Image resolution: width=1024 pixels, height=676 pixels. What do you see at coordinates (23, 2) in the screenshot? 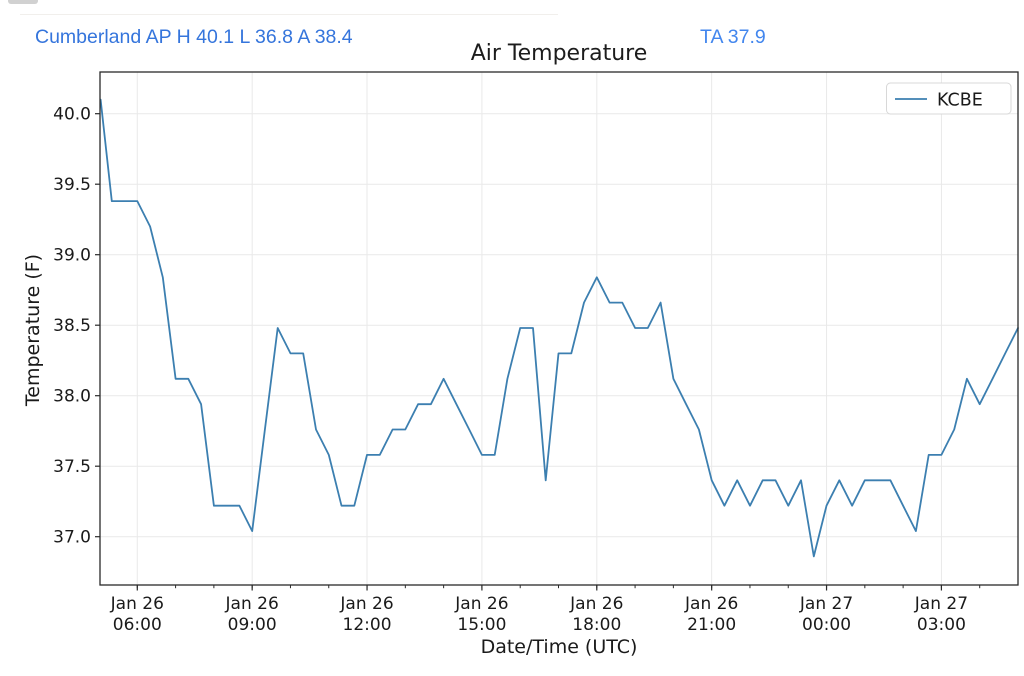
I see `crop-artifact` at bounding box center [23, 2].